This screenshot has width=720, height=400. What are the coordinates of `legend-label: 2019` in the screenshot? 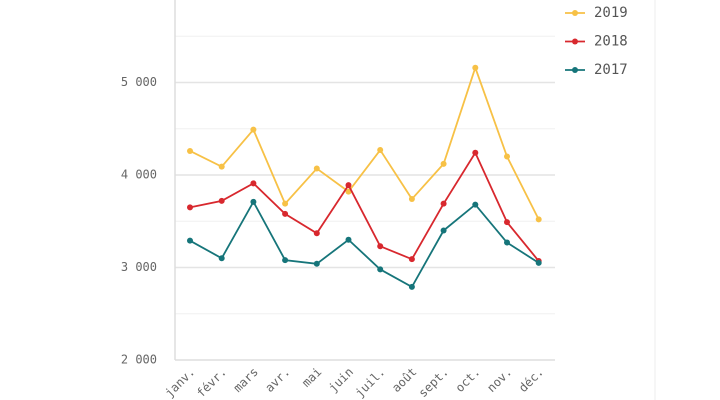 It's located at (611, 13).